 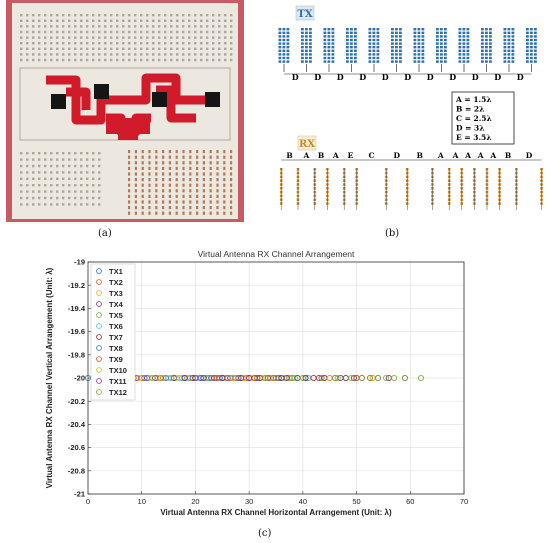 I want to click on caption-b: (b), so click(x=392, y=233).